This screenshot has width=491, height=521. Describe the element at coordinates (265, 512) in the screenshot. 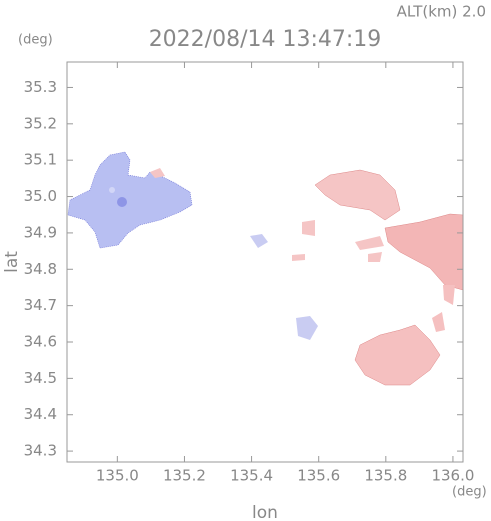

I see `x-axis-label: lon` at that location.